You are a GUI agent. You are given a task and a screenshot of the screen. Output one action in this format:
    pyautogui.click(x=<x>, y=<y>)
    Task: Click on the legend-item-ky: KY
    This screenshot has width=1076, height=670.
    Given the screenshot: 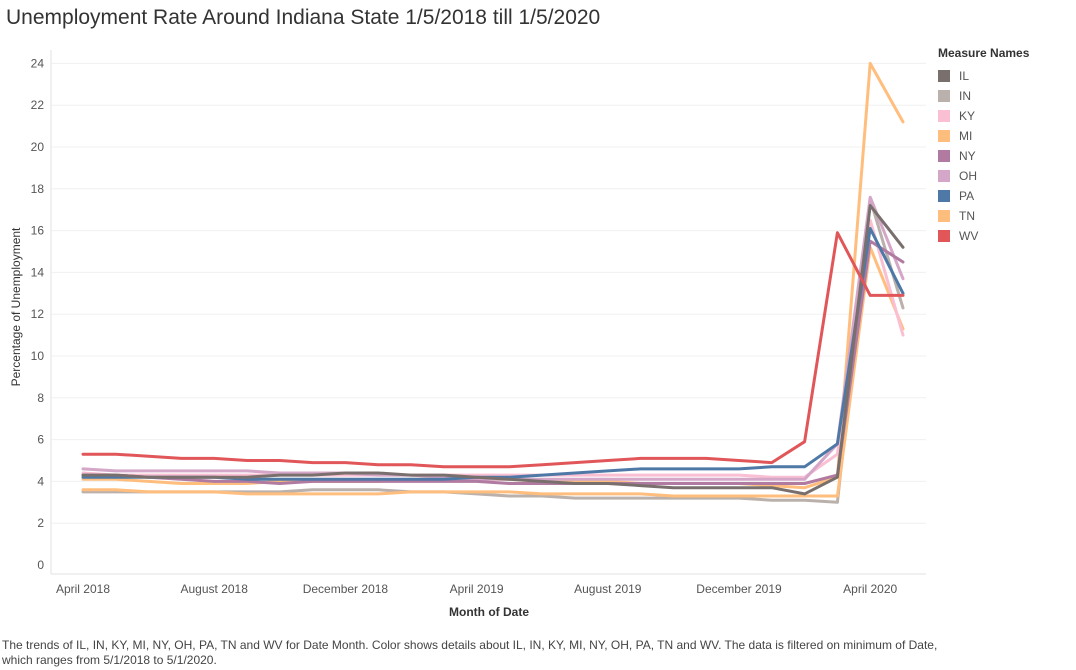 What is the action you would take?
    pyautogui.click(x=1003, y=116)
    